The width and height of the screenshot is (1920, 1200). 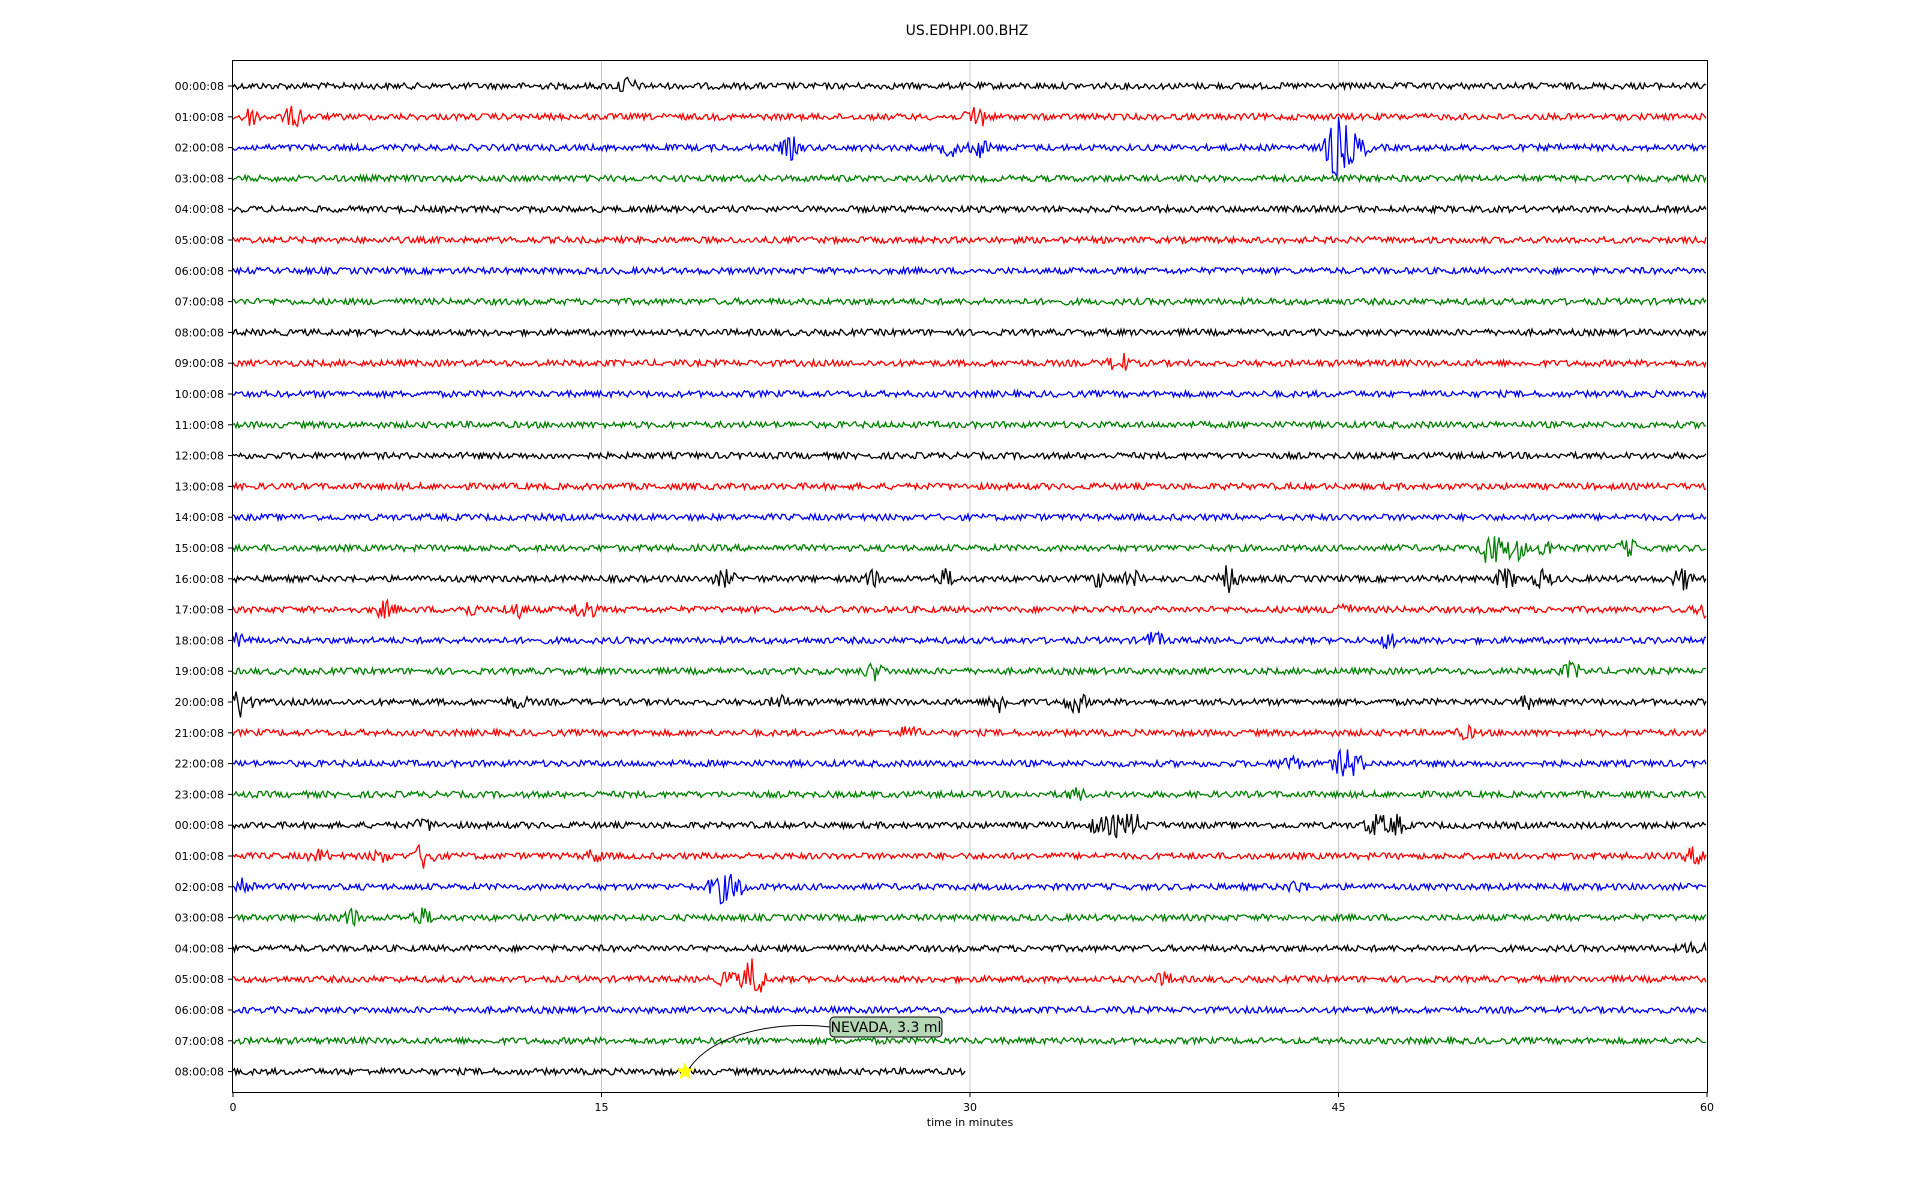 I want to click on x-axis-ticks: 0 15 30 45 60, so click(x=972, y=1103).